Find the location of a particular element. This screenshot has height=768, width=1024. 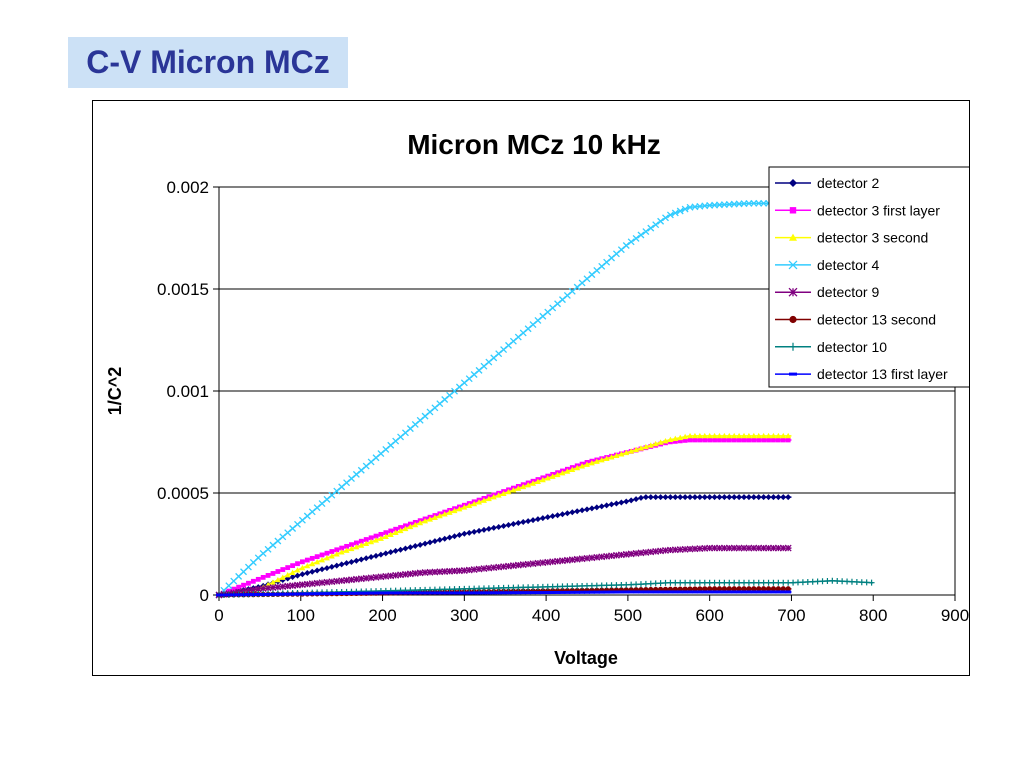

legend-item: detector 13 second is located at coordinates (855, 320).